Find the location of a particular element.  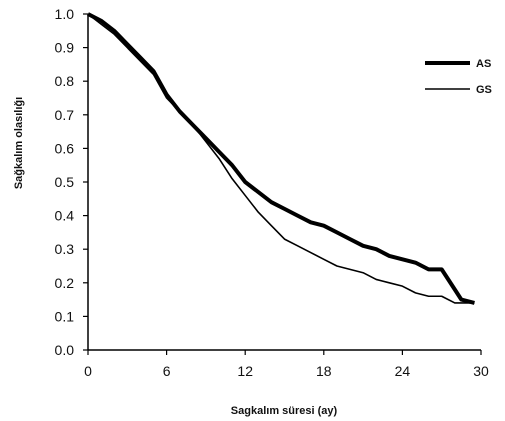

y-tick-label: 1.0 is located at coordinates (65, 14).